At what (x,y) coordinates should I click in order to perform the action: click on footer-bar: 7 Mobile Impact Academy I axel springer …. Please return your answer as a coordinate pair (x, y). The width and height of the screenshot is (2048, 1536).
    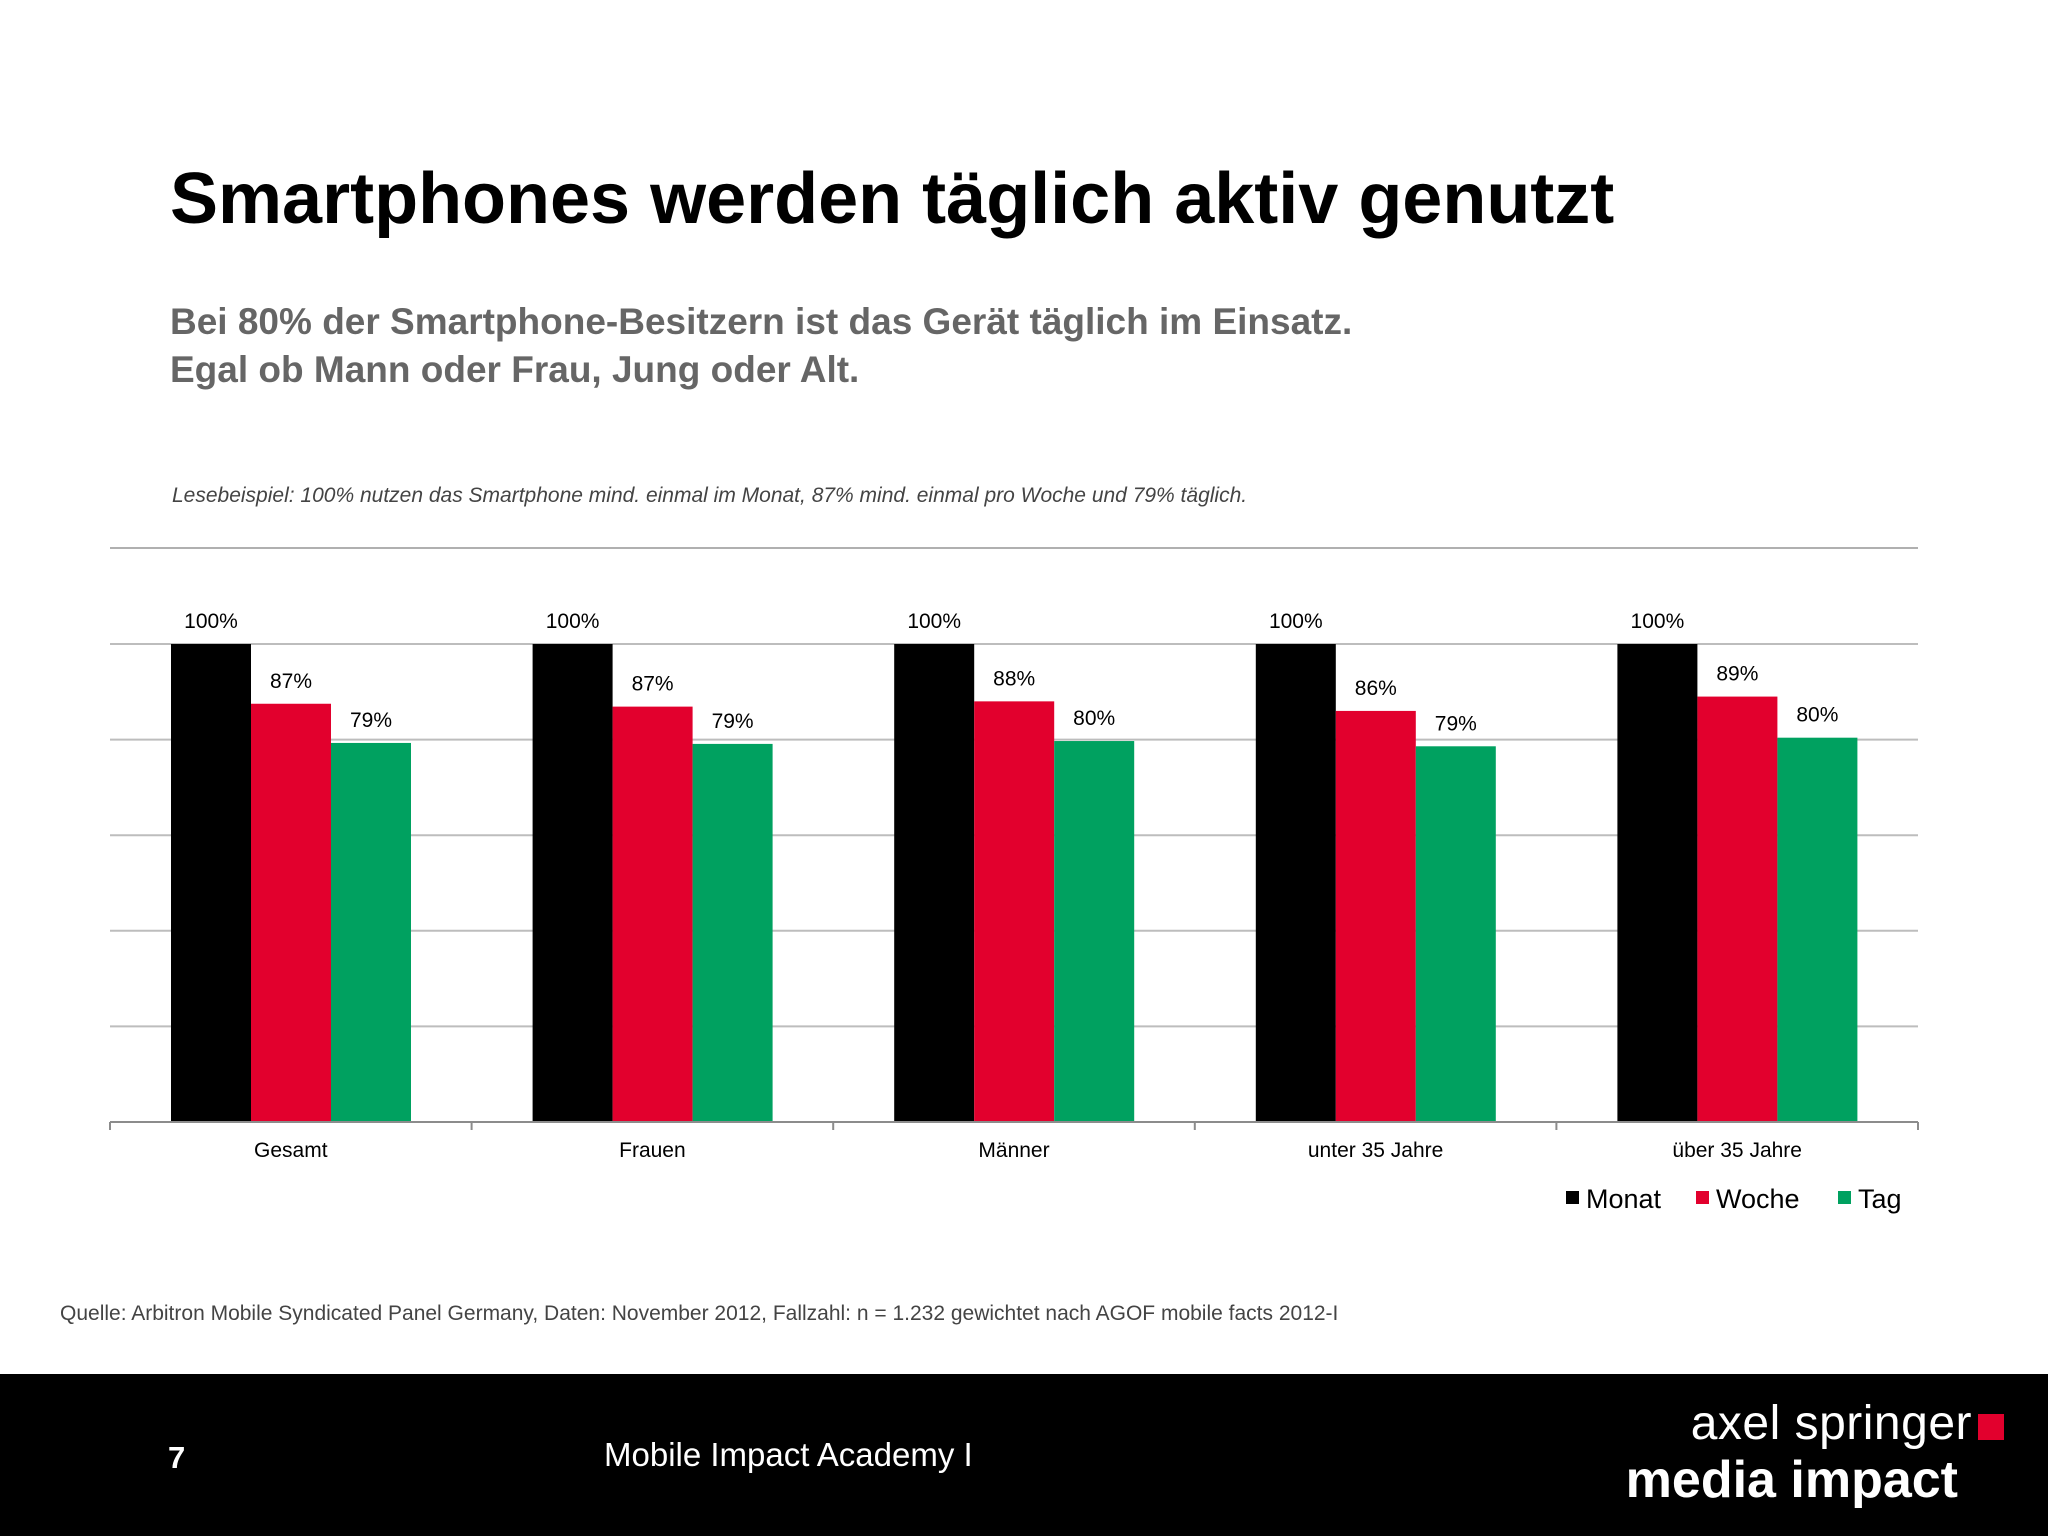
    Looking at the image, I should click on (1024, 1455).